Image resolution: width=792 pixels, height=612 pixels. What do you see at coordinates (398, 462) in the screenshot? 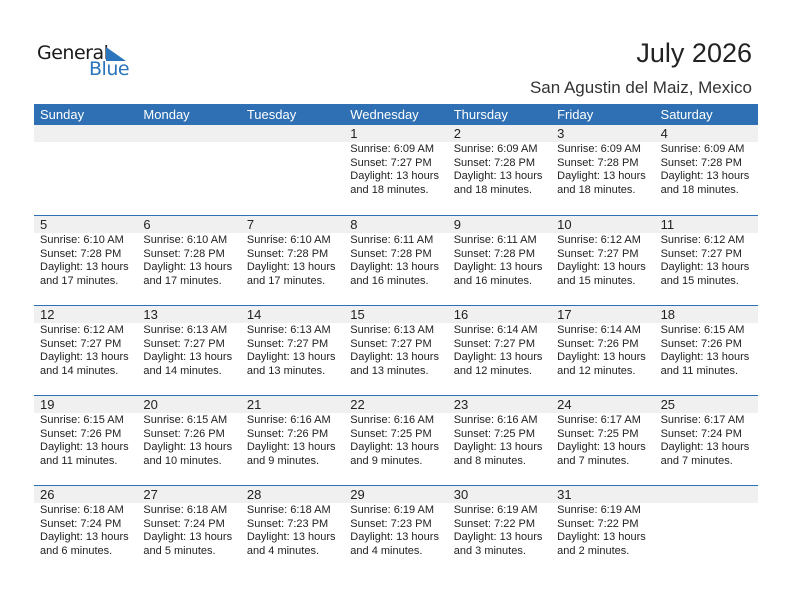
I see `daylight-minutes-line: and 9 minutes.` at bounding box center [398, 462].